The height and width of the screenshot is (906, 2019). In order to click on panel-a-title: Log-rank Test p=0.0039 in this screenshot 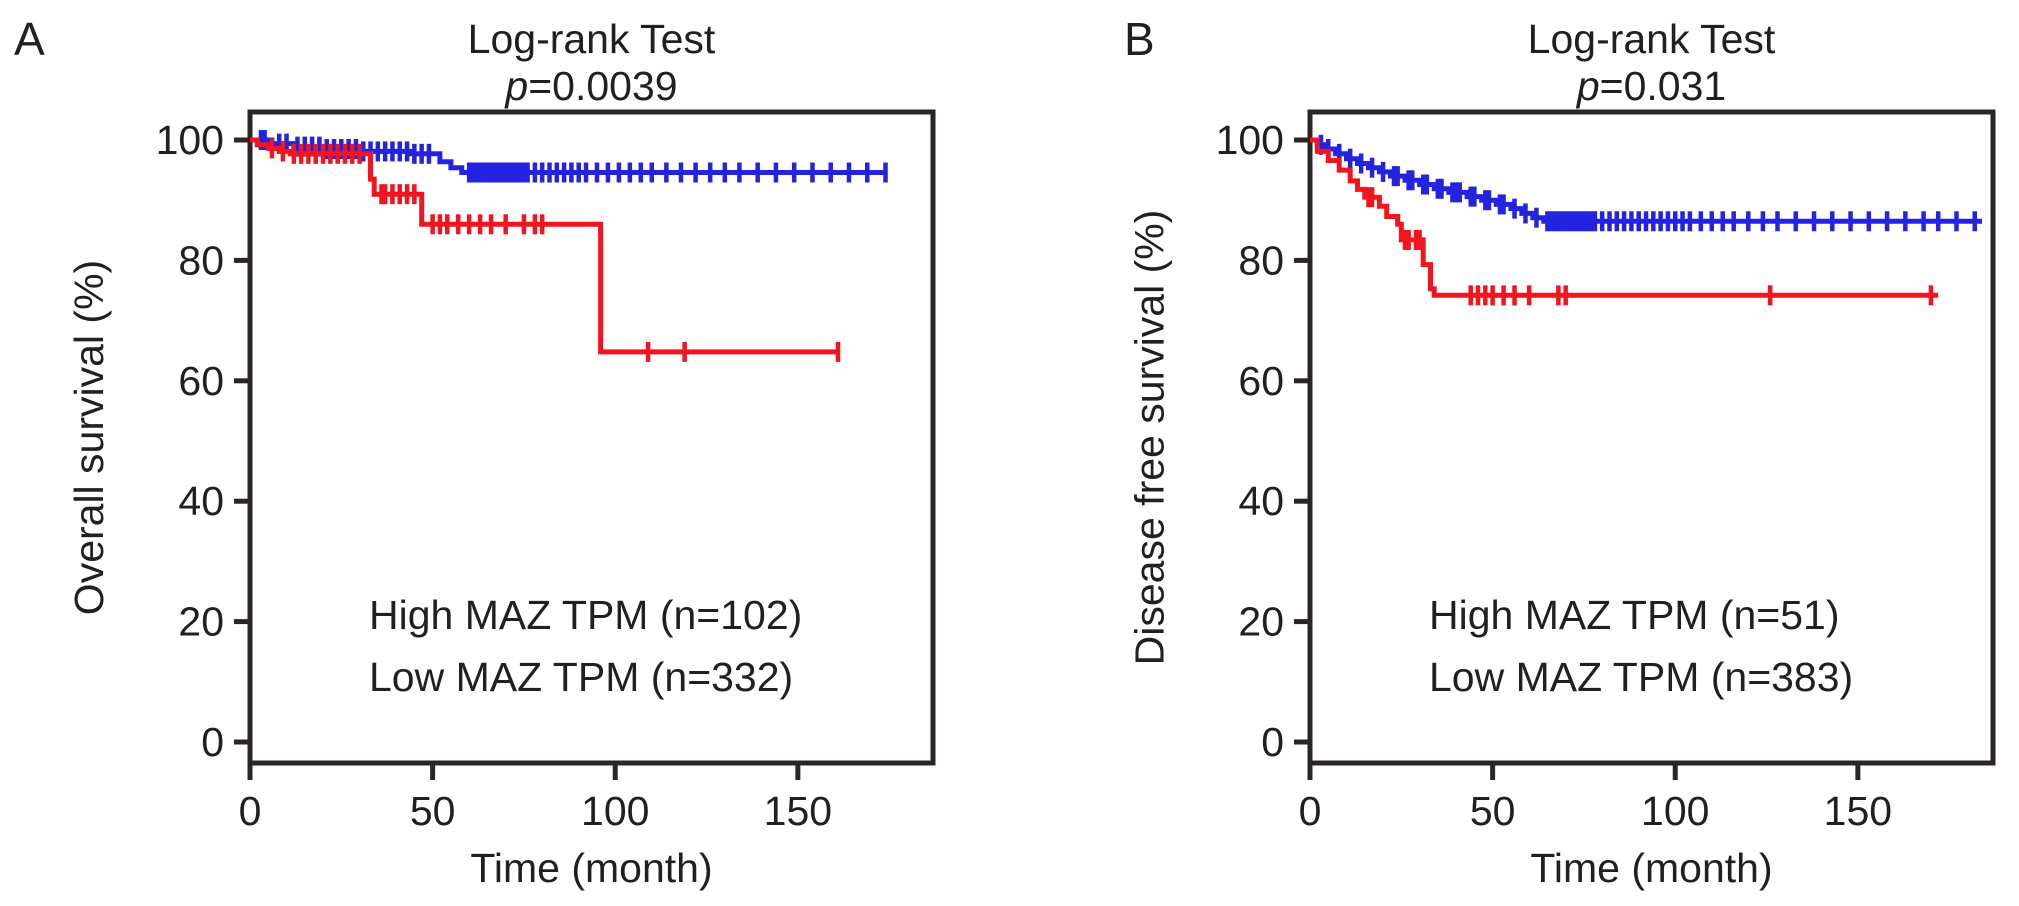, I will do `click(591, 63)`.